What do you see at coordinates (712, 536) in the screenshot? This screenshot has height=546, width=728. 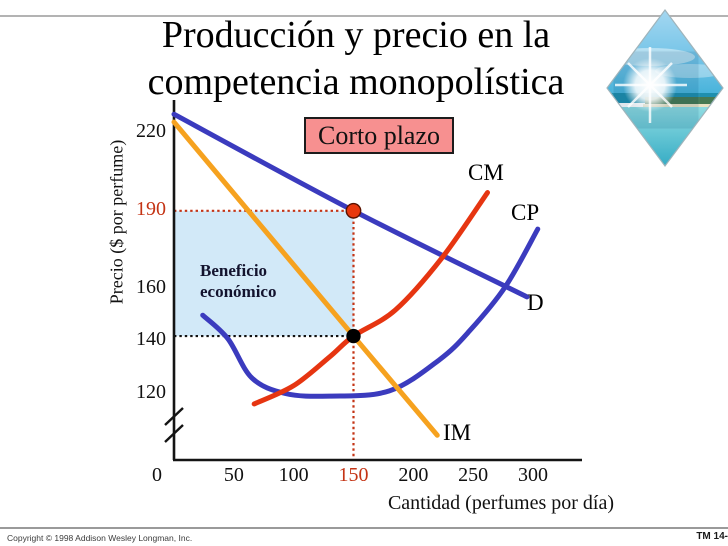 I see `slide-number-label: TM 14-` at bounding box center [712, 536].